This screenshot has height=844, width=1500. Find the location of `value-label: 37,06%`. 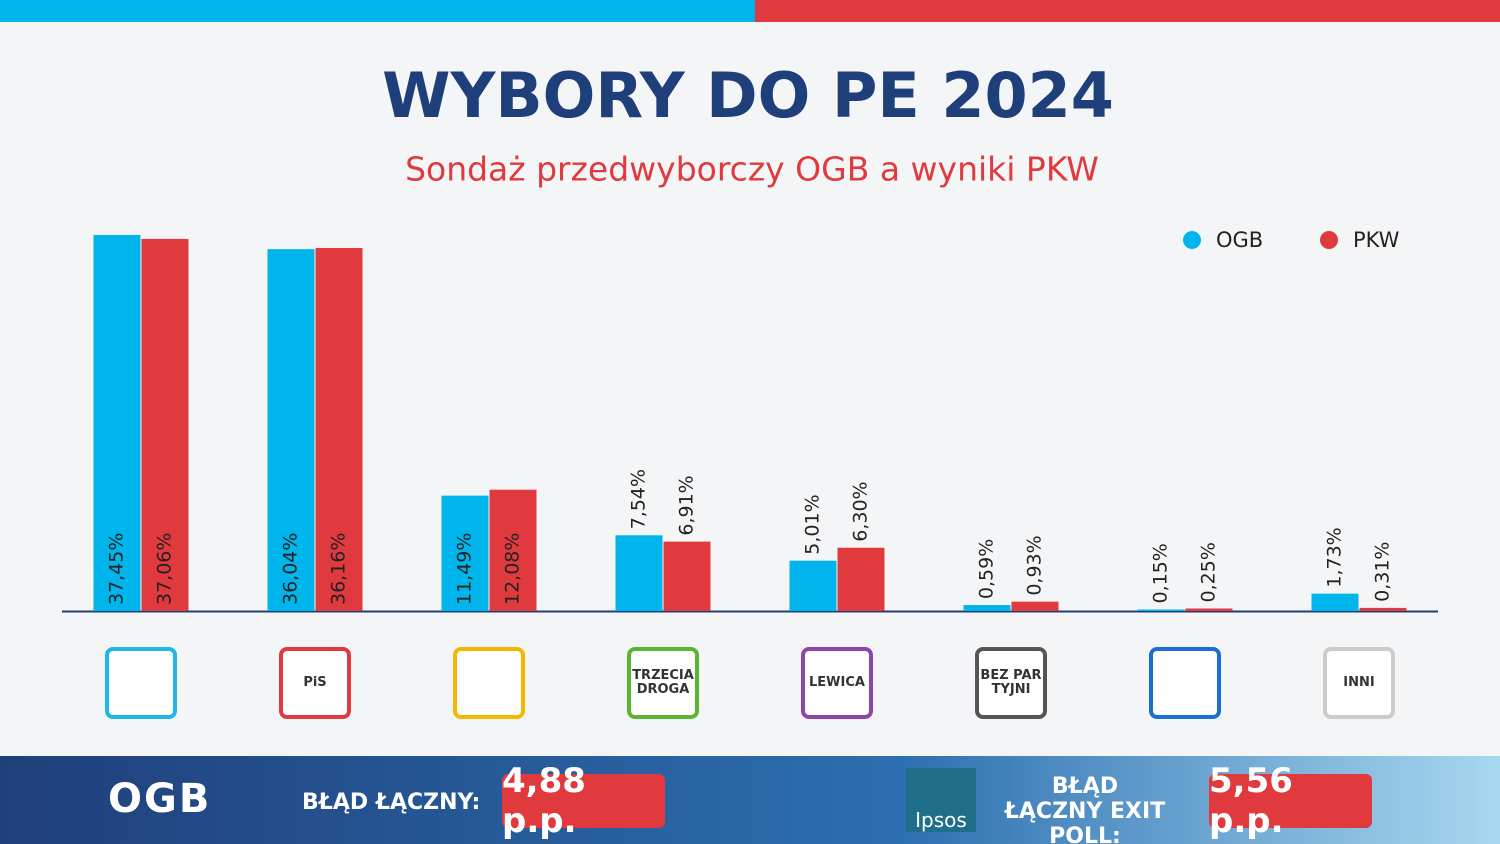

value-label: 37,06% is located at coordinates (165, 569).